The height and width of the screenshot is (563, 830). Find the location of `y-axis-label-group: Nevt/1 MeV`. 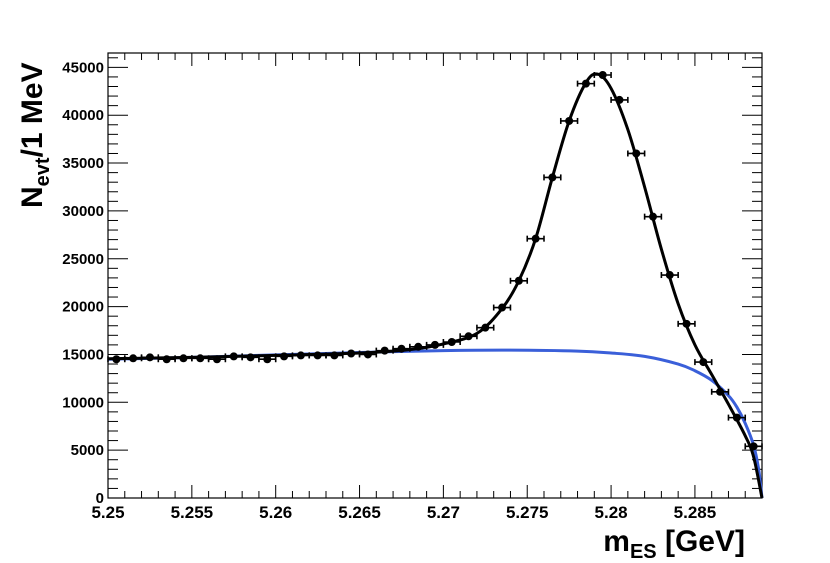

y-axis-label-group: Nevt/1 MeV is located at coordinates (35, 135).